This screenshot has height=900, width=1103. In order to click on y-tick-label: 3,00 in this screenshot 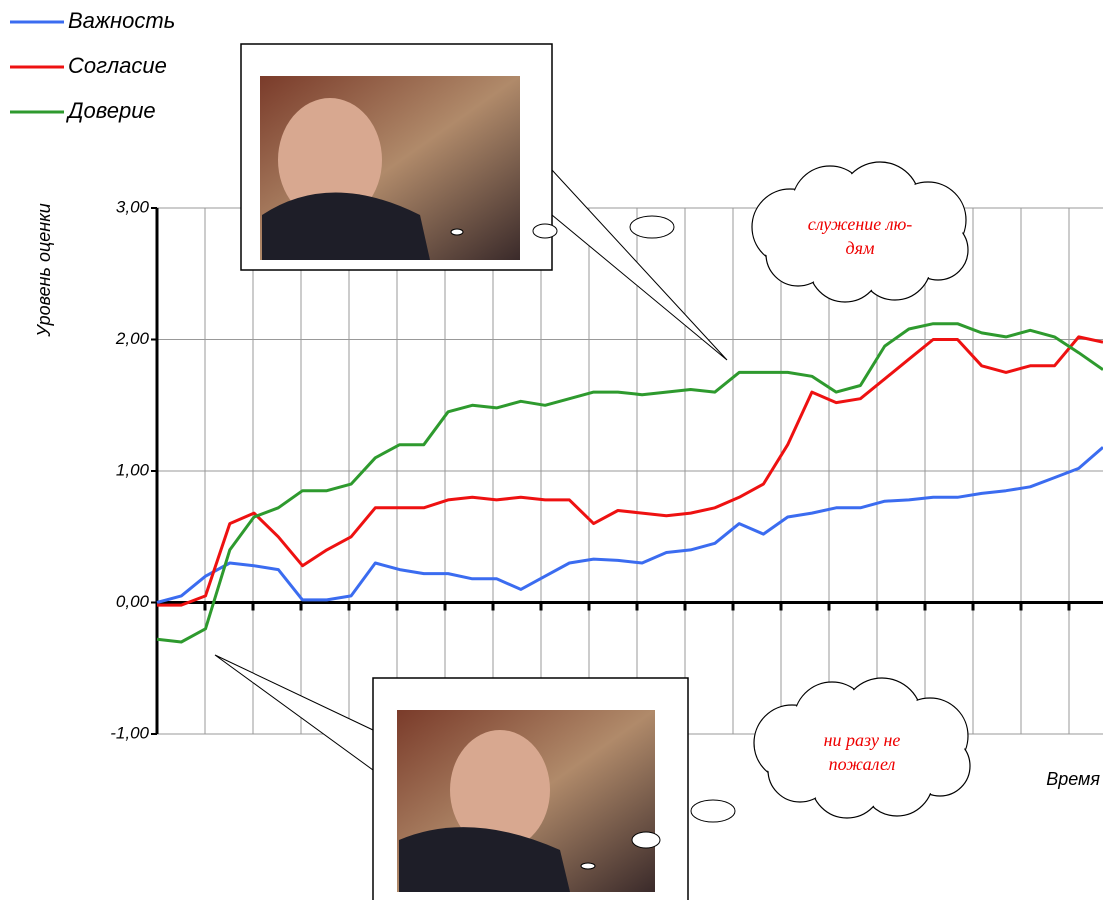, I will do `click(133, 206)`.